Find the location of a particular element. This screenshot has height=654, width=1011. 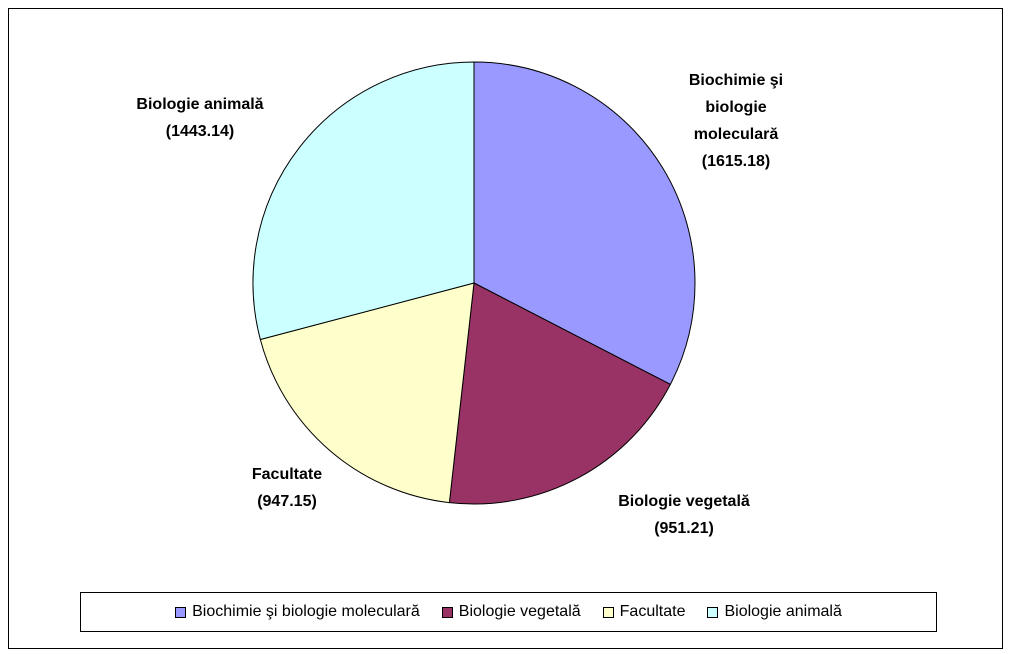

data-label-value: (1443.14) is located at coordinates (200, 131).